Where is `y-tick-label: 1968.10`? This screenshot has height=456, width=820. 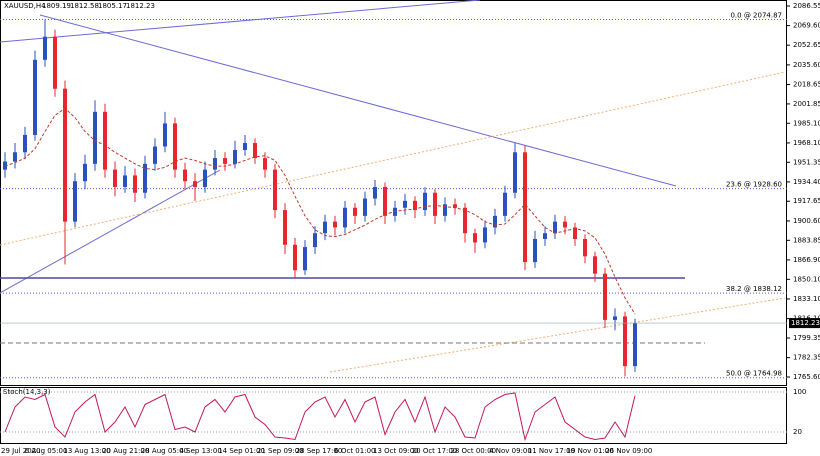 y-tick-label: 1968.10 is located at coordinates (806, 143).